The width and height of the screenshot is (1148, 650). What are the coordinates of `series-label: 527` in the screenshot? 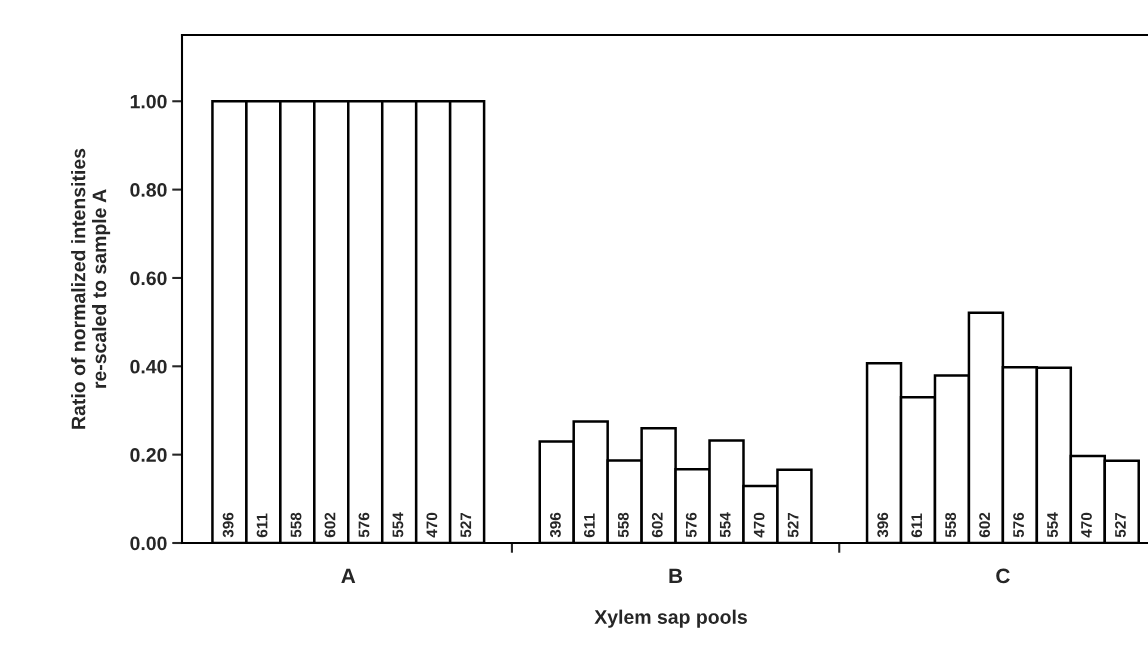 It's located at (466, 525).